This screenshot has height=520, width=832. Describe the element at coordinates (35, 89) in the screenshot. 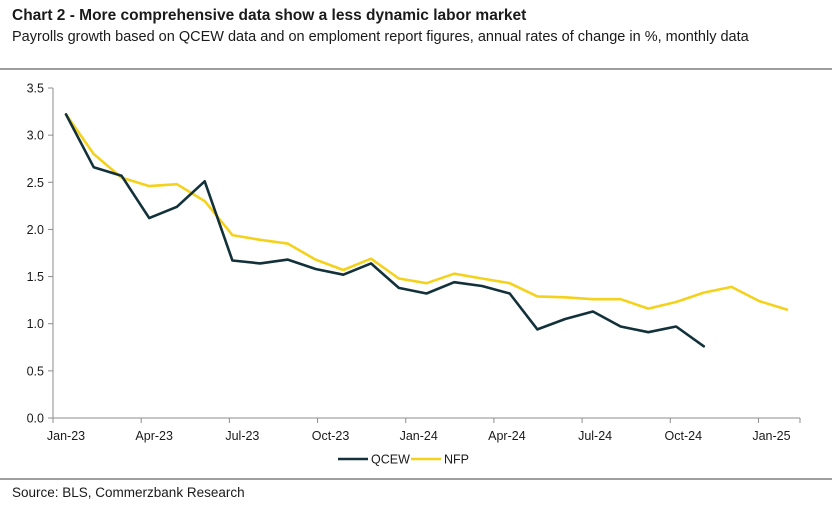

I see `y-tick-label: 3.5` at that location.